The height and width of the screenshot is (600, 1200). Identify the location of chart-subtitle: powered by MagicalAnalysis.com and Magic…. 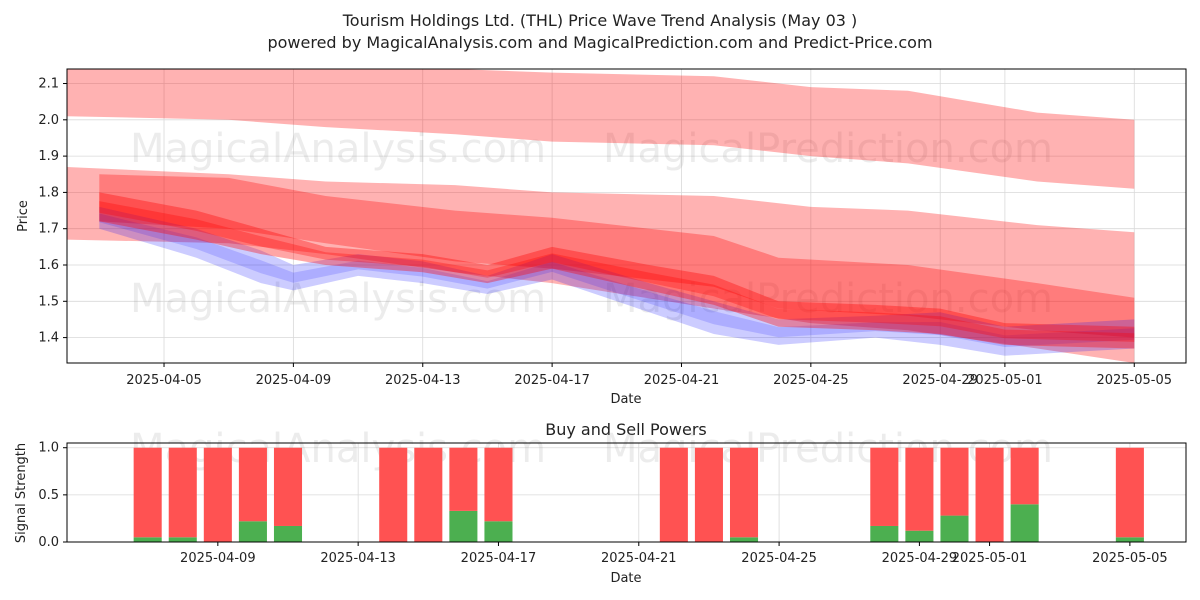
(599, 42).